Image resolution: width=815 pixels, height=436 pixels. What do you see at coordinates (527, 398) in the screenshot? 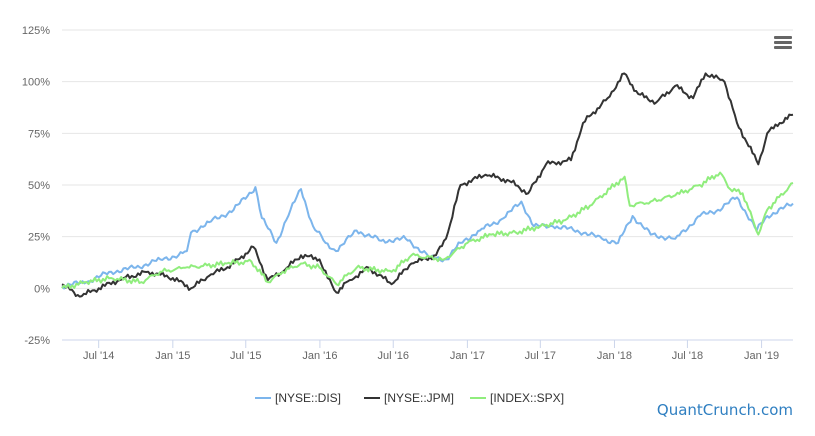
I see `legend-label: [INDEX::SPX]` at bounding box center [527, 398].